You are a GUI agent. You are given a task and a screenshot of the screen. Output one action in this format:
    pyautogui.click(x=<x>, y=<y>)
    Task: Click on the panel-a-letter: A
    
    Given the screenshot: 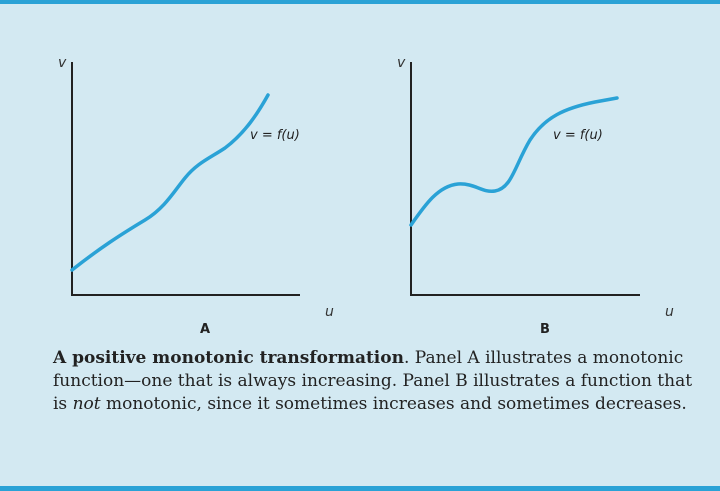 What is the action you would take?
    pyautogui.click(x=205, y=329)
    